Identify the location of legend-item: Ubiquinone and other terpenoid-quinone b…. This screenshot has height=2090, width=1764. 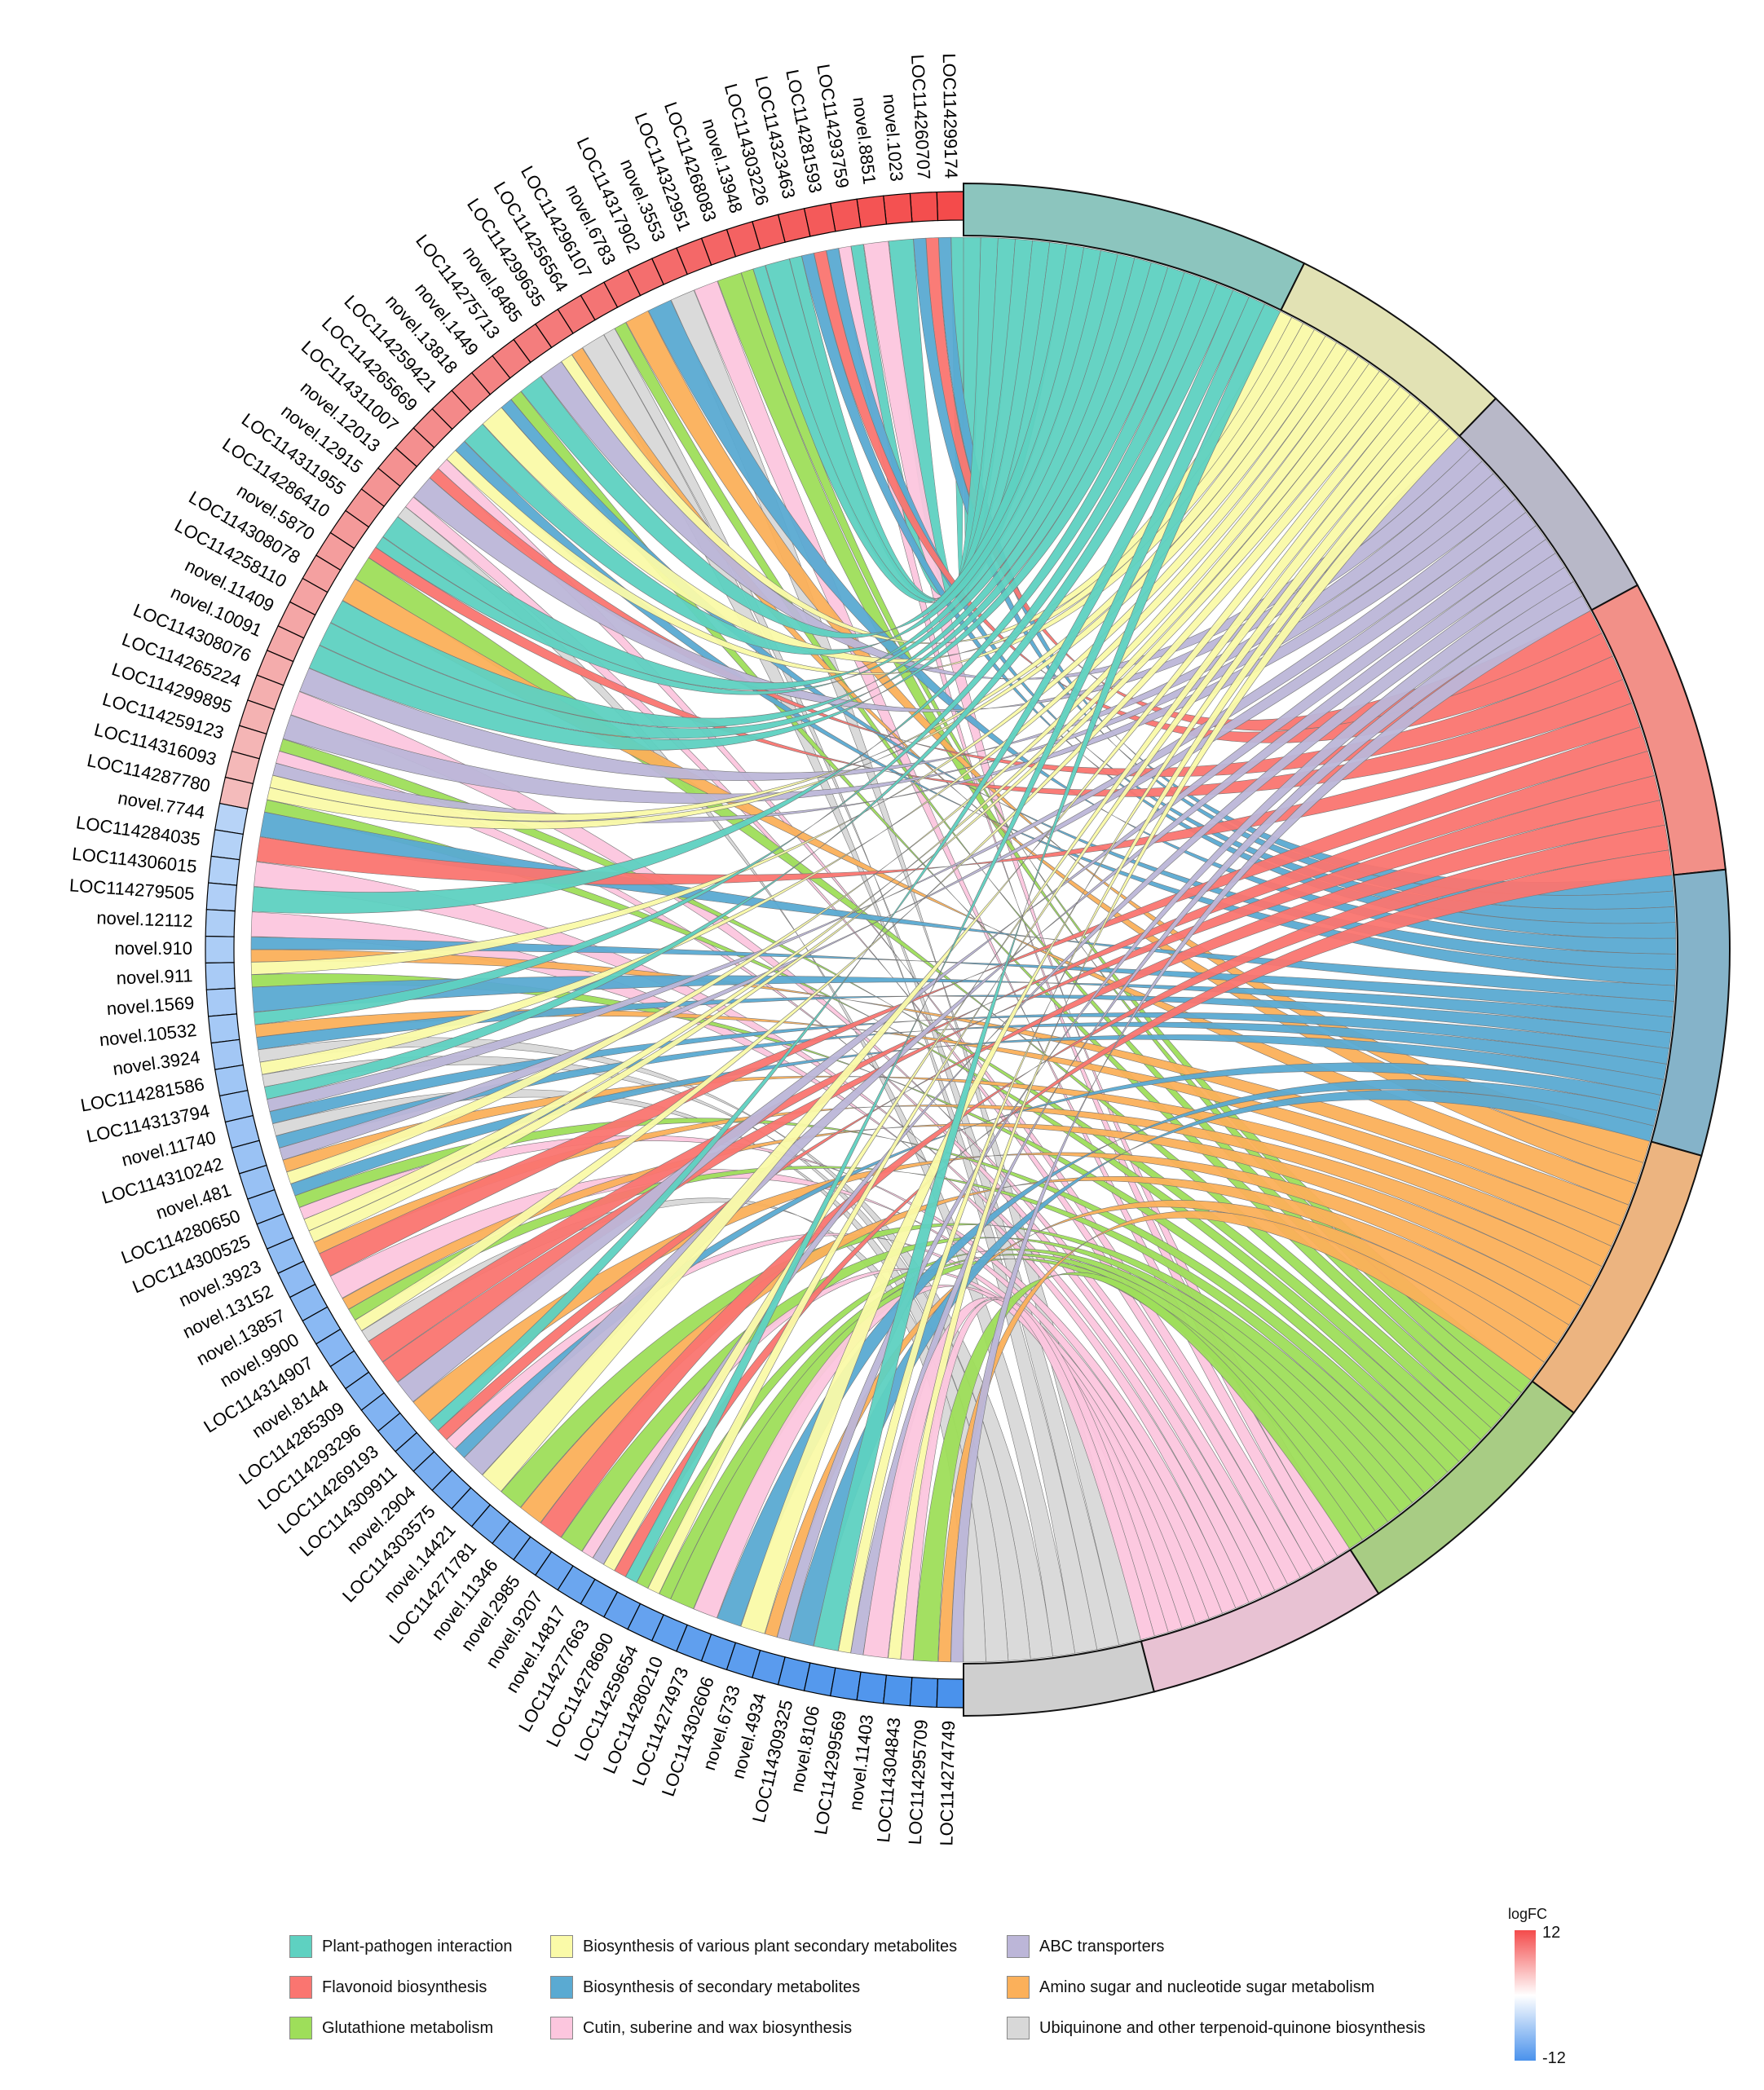
(1216, 2028).